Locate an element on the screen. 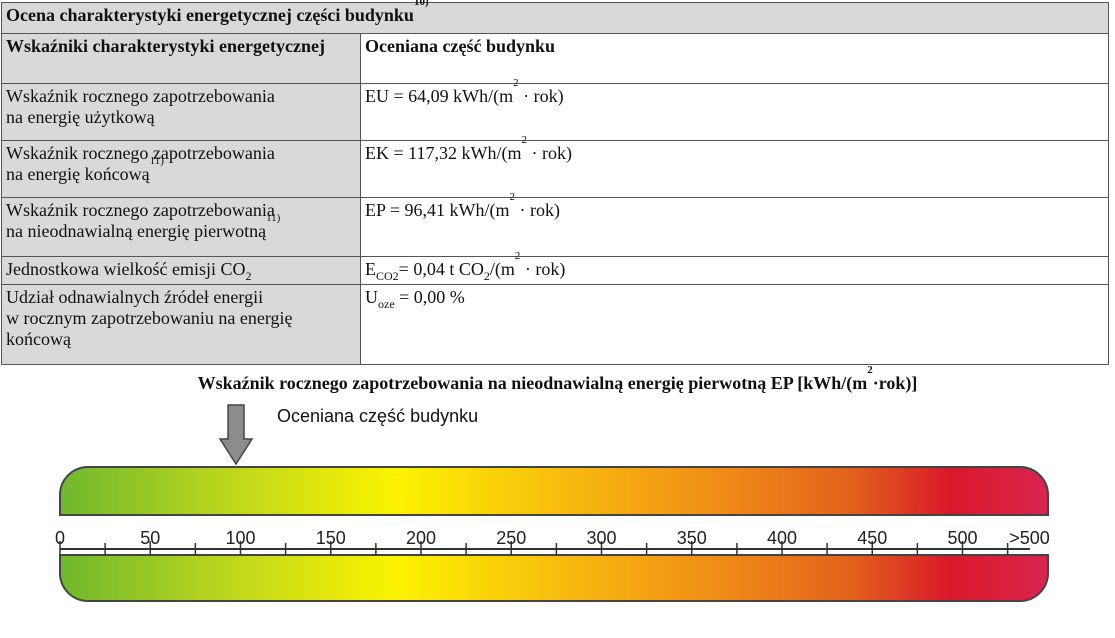 This screenshot has height=638, width=1115. scale-tick-label: 450 is located at coordinates (872, 538).